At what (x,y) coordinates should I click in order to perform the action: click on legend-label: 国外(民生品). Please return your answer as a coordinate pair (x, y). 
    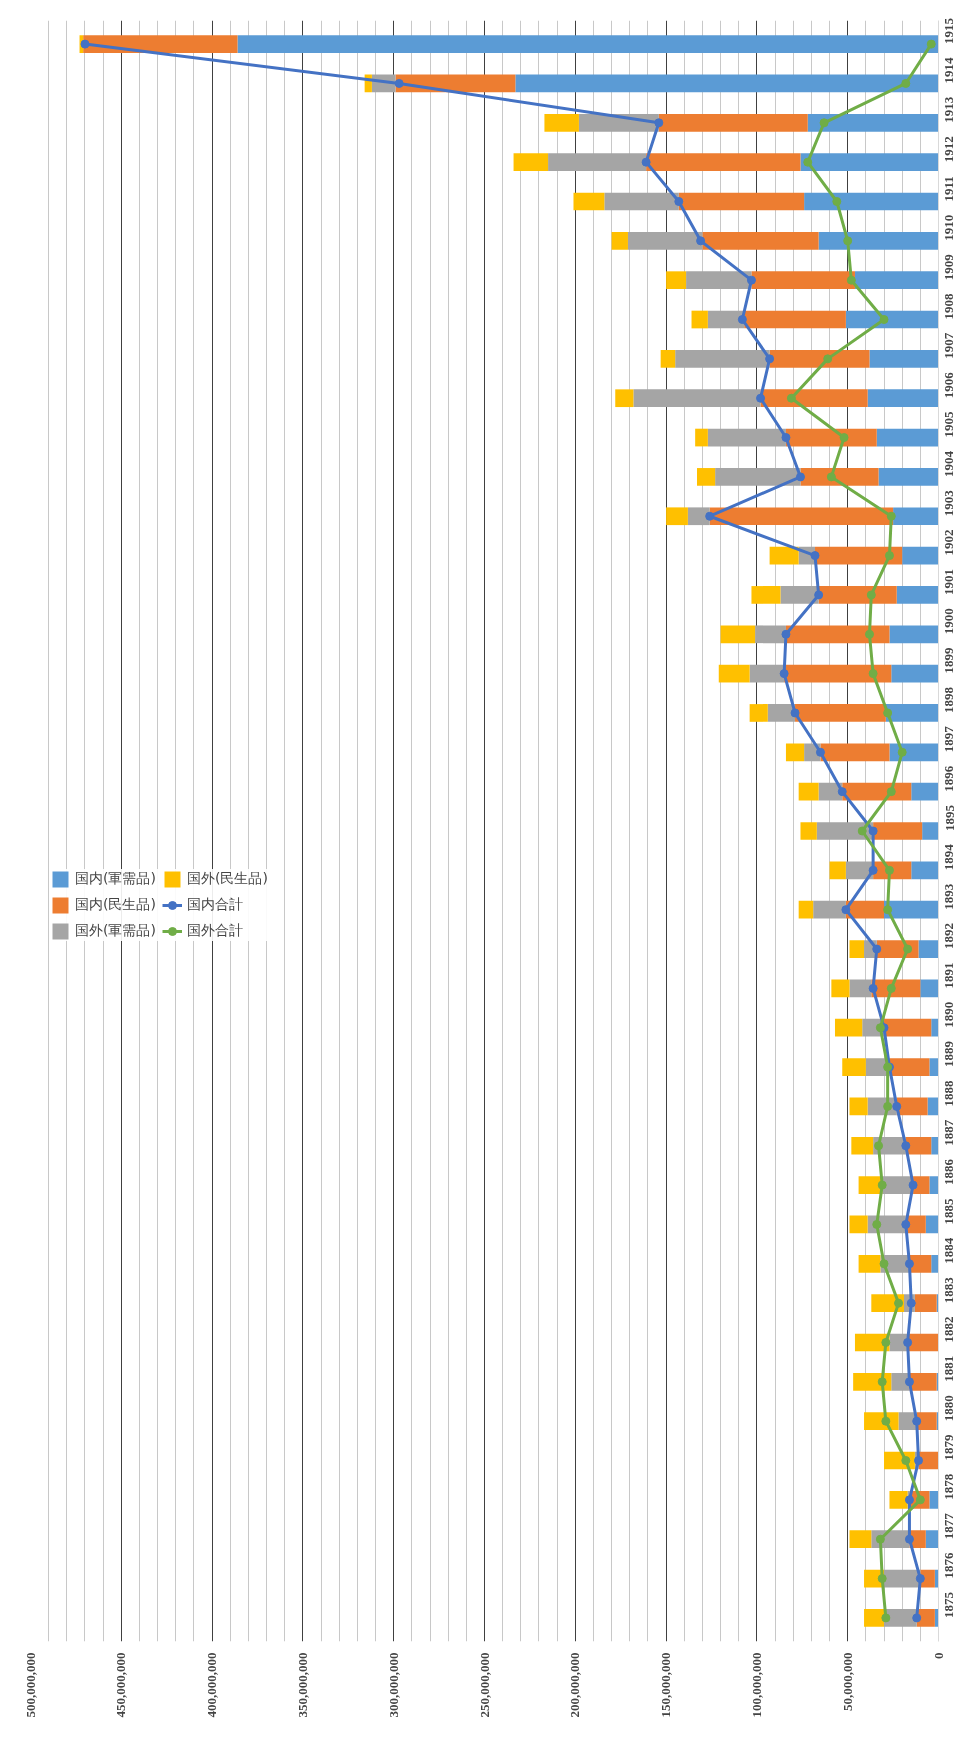
    Looking at the image, I should click on (227, 879).